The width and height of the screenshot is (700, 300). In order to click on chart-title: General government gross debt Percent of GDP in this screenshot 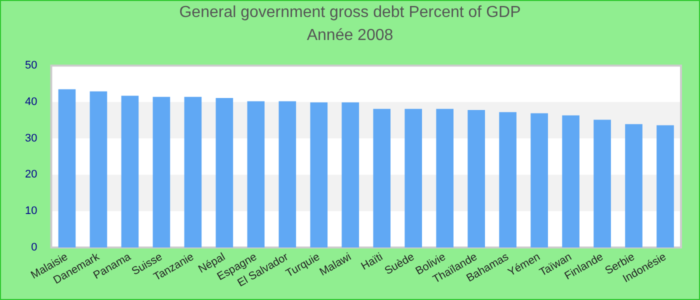, I will do `click(350, 13)`.